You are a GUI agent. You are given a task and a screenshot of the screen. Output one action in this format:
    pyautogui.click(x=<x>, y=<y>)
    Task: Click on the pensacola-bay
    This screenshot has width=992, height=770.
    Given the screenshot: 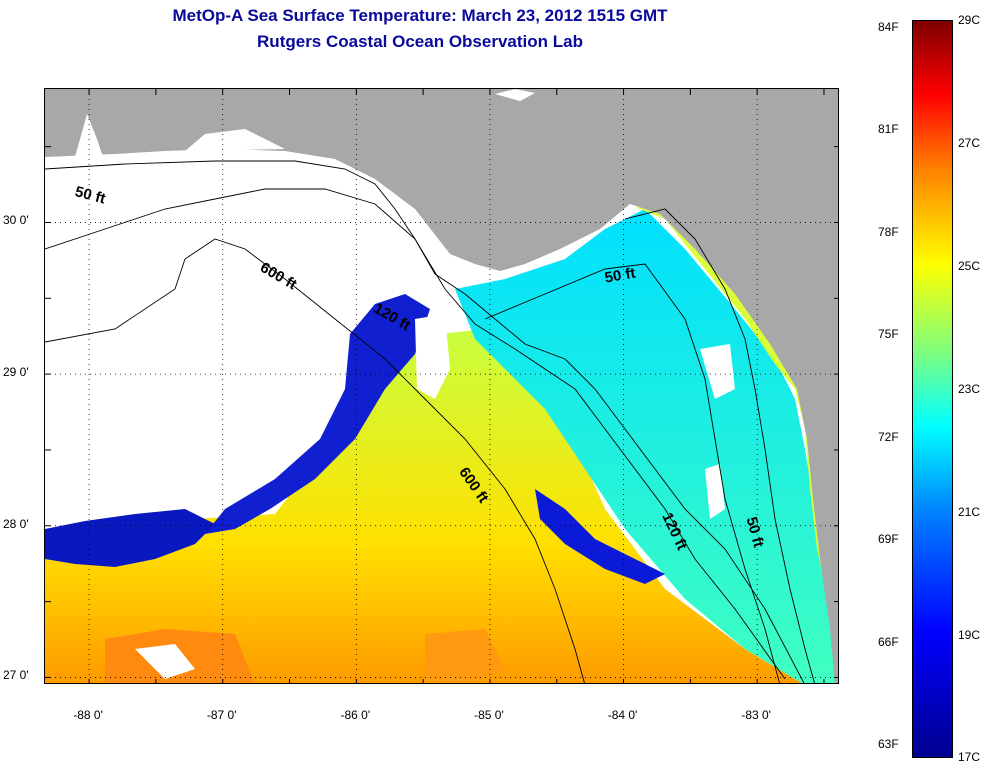 What is the action you would take?
    pyautogui.click(x=235, y=140)
    